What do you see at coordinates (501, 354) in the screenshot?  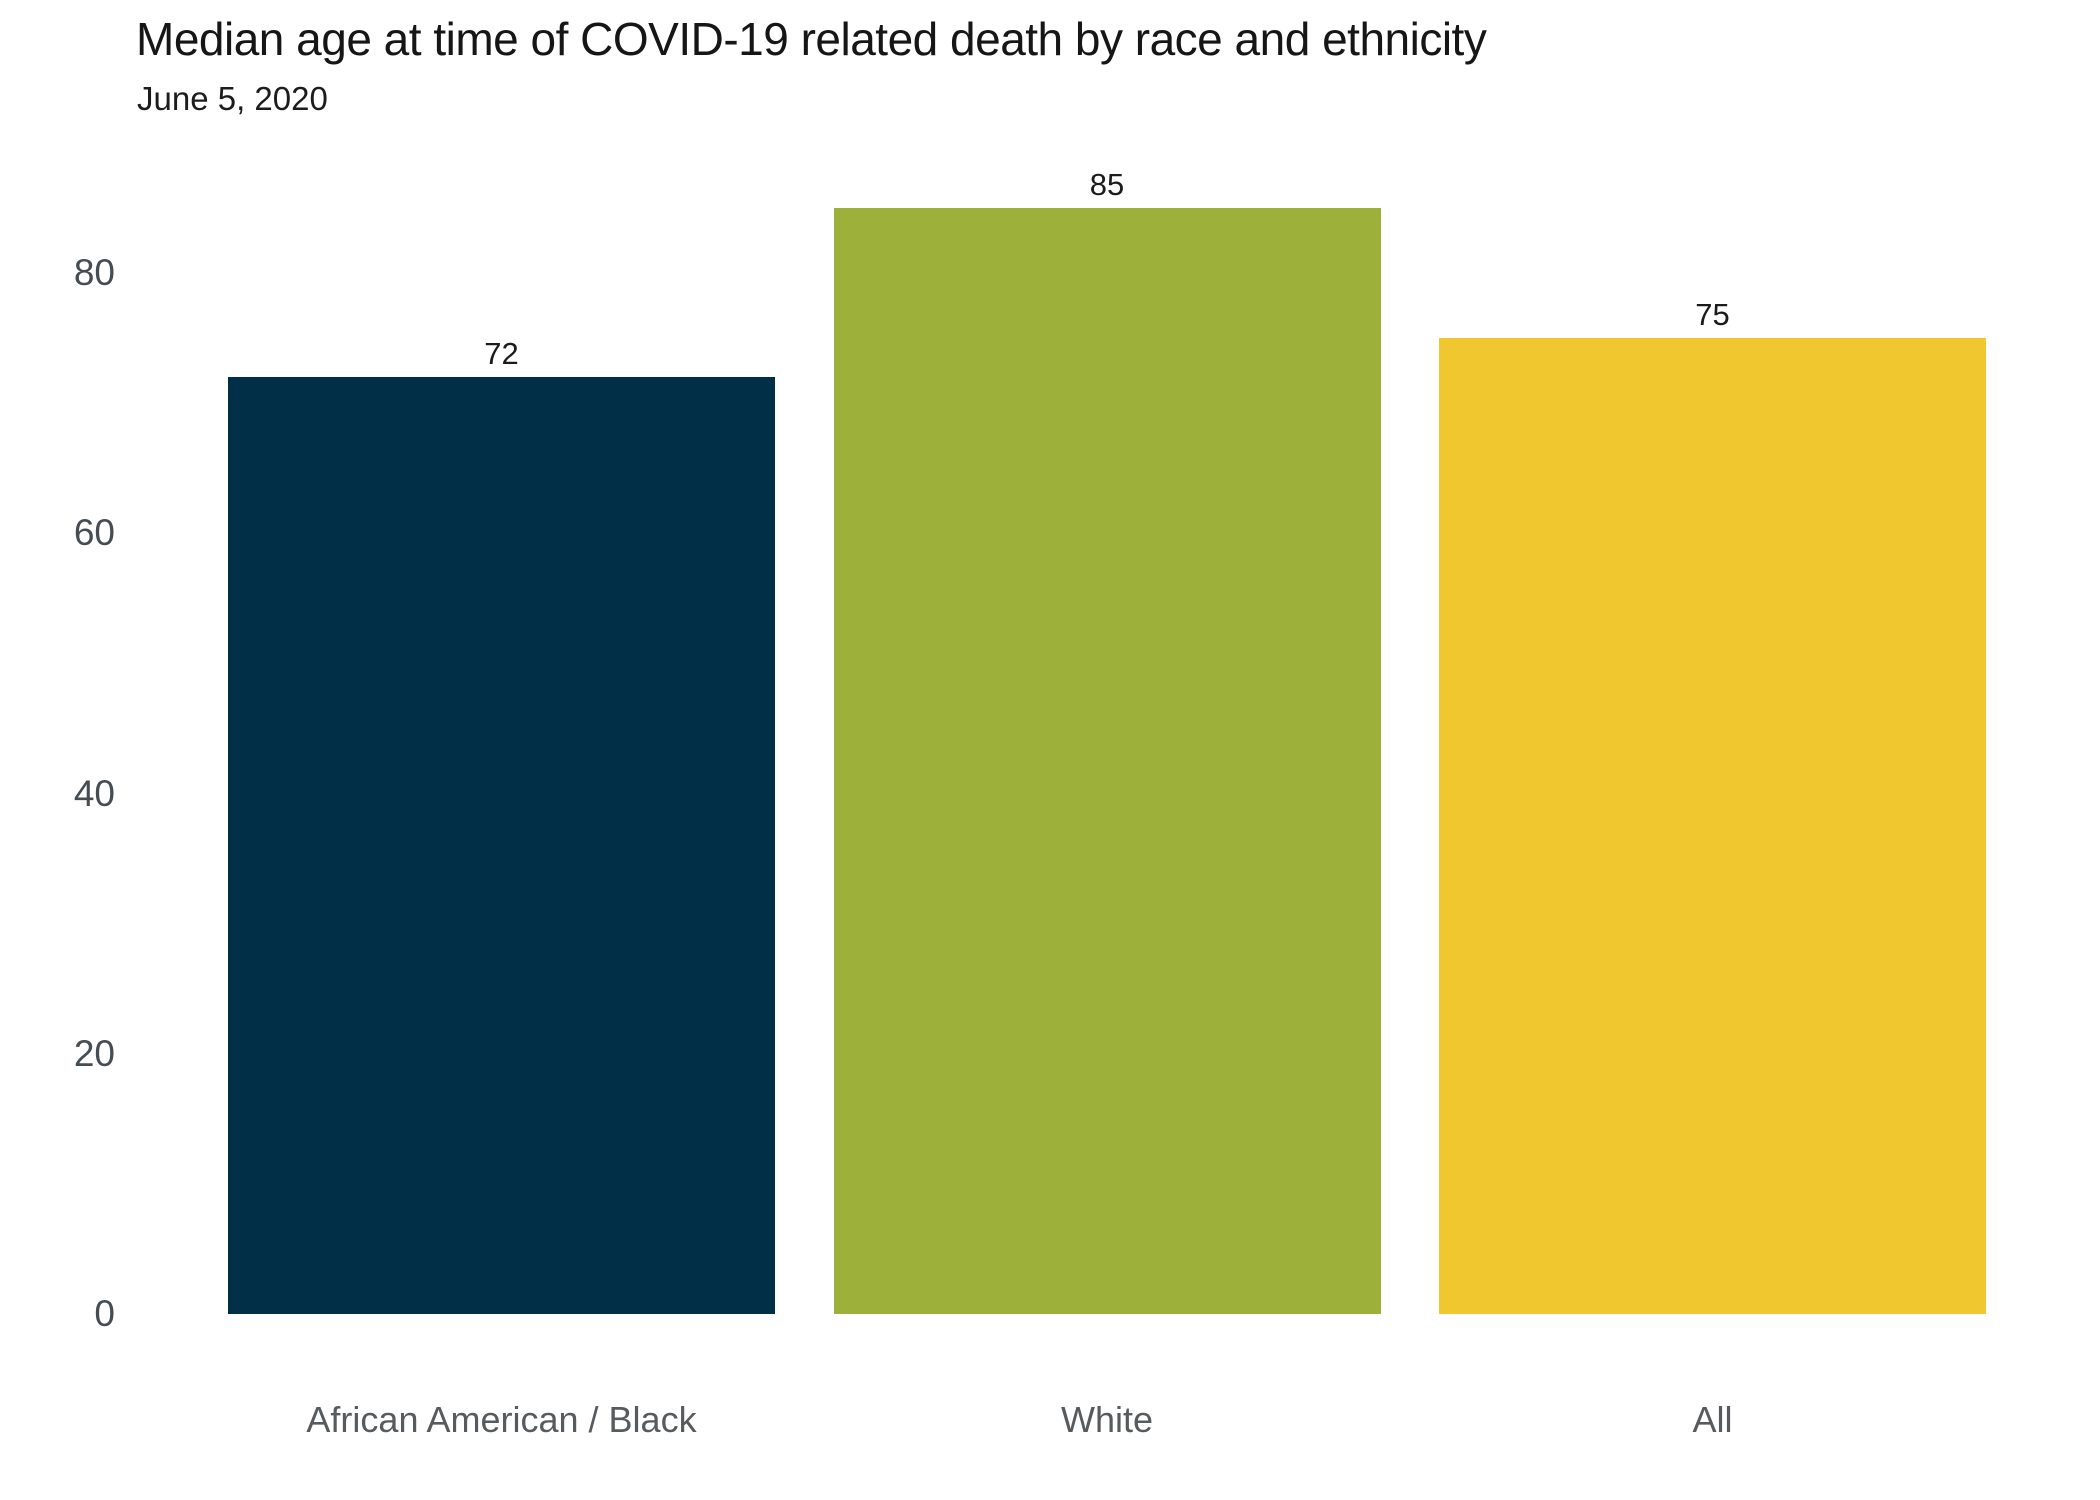 I see `value-label-african-american-black: 72` at bounding box center [501, 354].